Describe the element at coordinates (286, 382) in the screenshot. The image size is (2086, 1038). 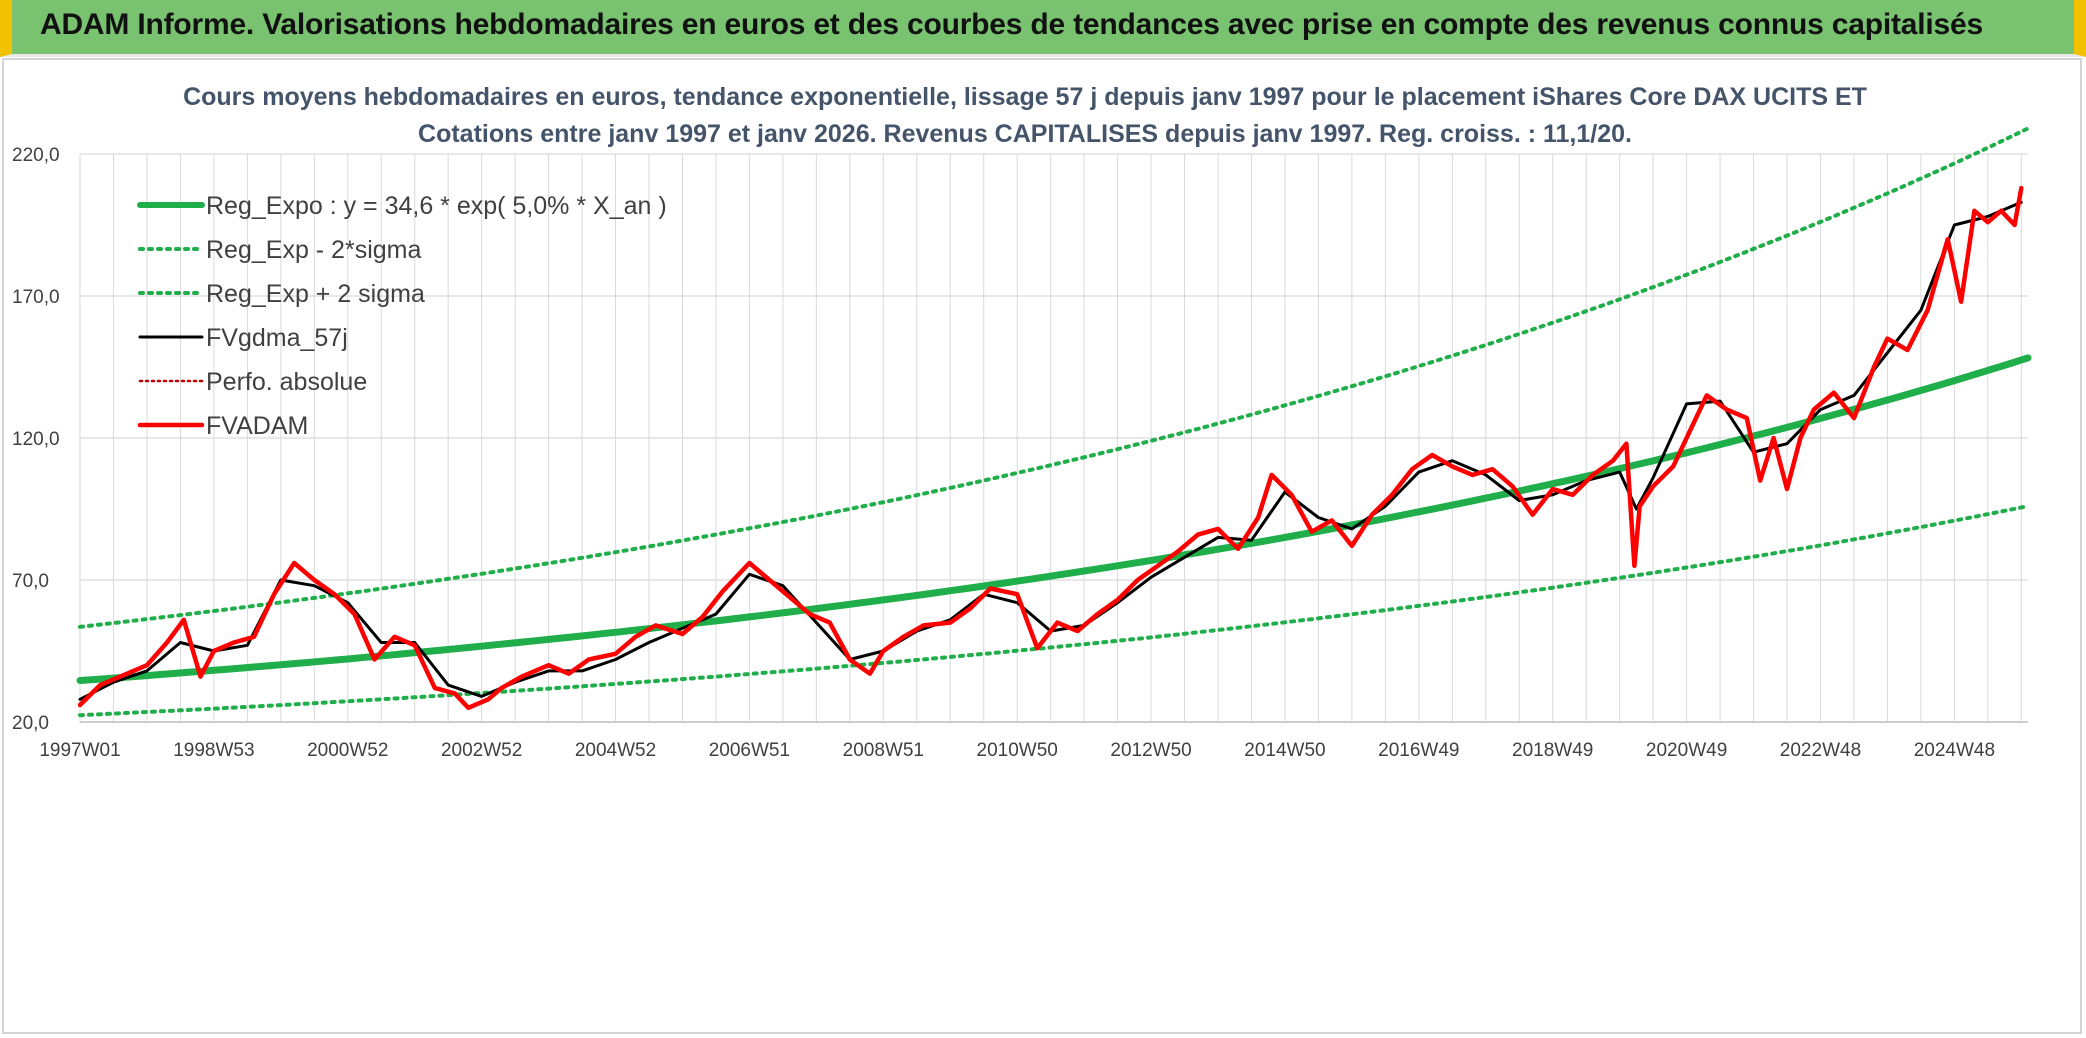
I see `legend-entry-4: Perfo. absolue` at that location.